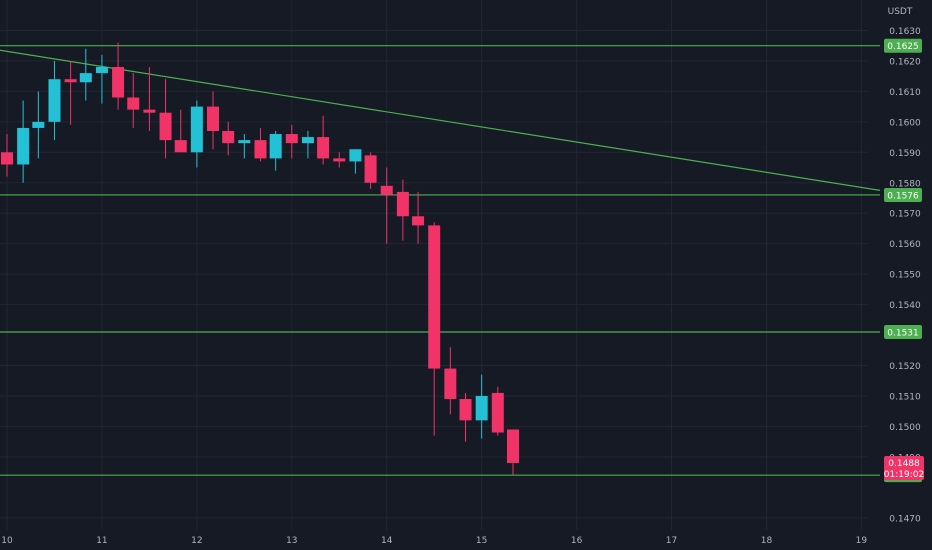  I want to click on y-tick-label: 0.1590, so click(905, 154).